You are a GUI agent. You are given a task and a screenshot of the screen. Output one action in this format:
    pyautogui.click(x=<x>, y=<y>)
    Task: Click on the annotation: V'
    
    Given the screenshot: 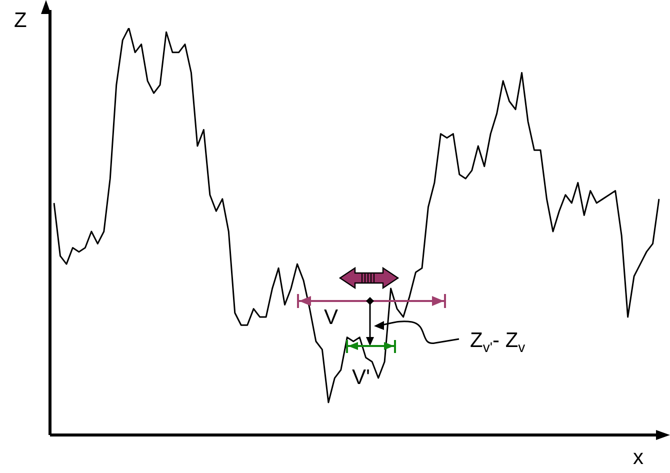 What is the action you would take?
    pyautogui.click(x=361, y=377)
    